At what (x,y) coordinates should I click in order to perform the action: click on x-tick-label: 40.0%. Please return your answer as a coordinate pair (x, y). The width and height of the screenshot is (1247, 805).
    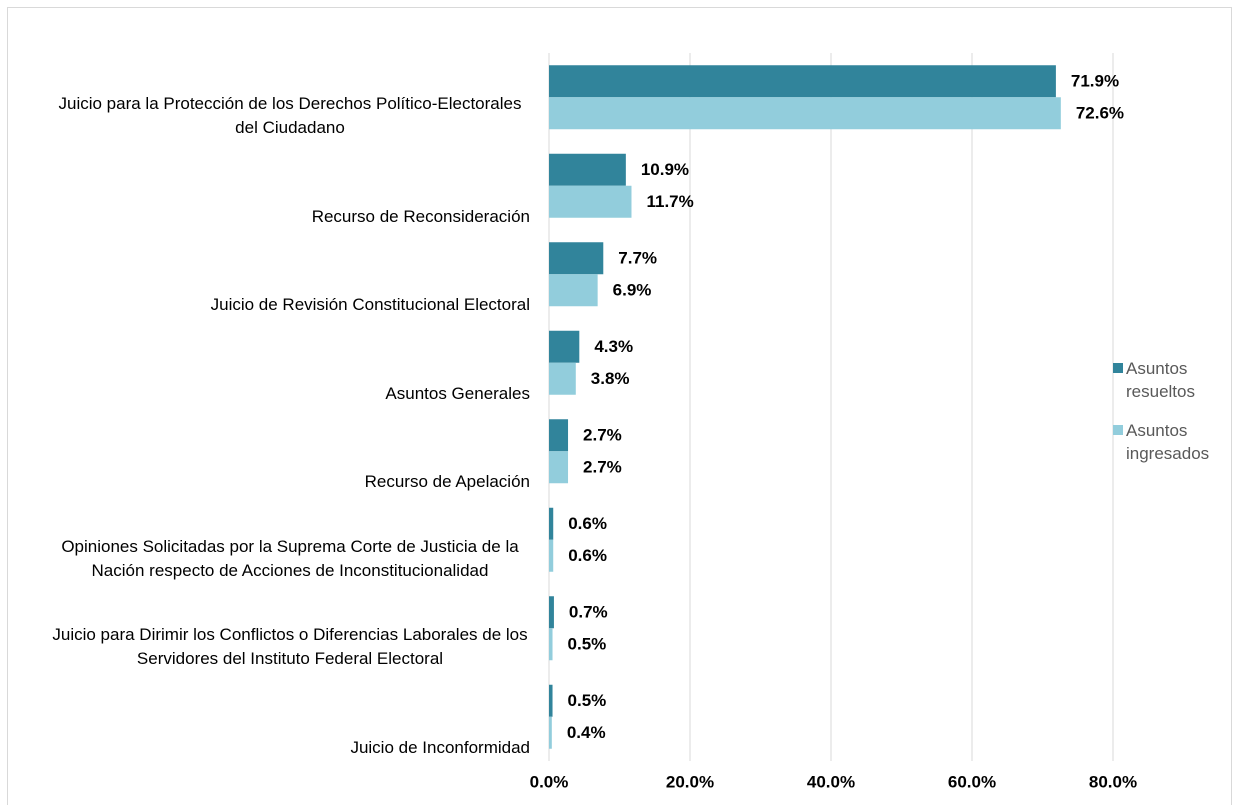
    Looking at the image, I should click on (831, 781).